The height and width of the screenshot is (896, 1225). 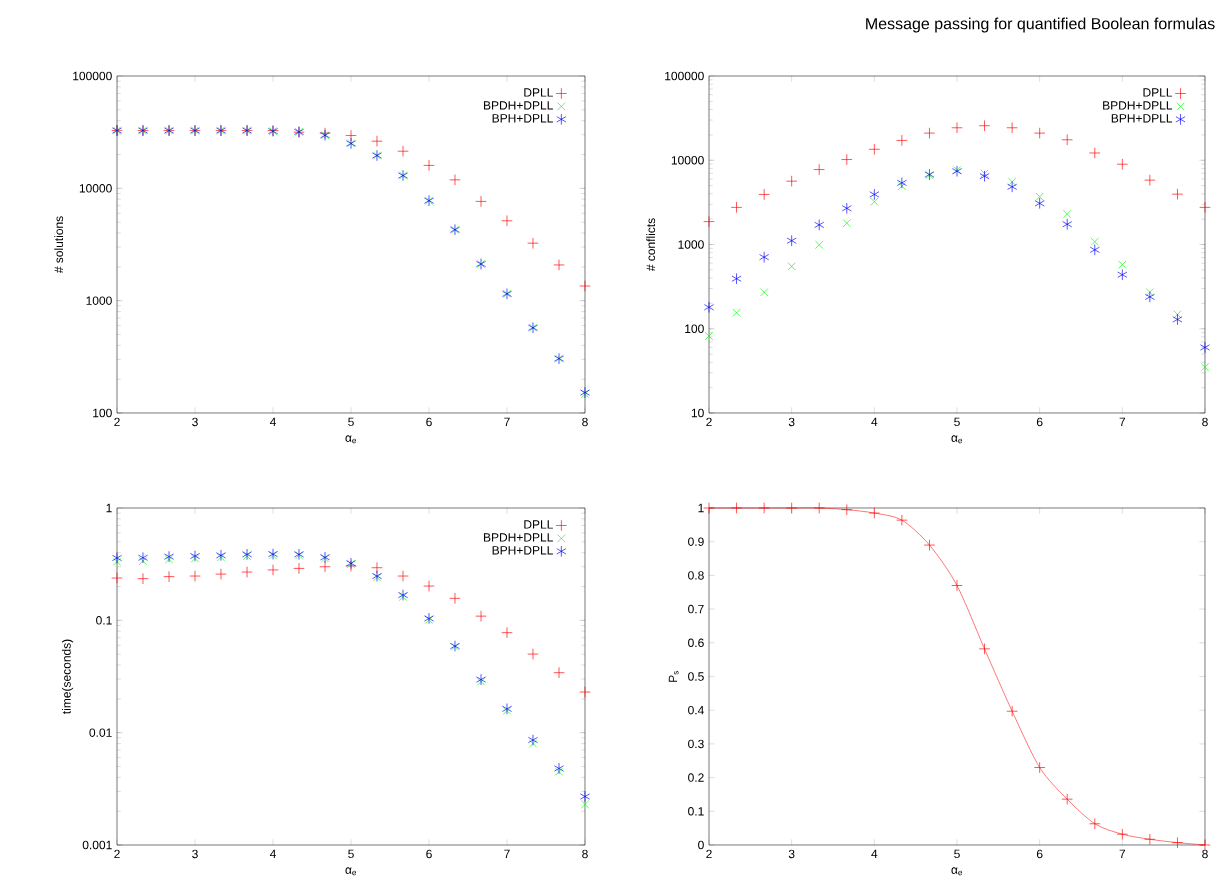 I want to click on legend-label: BPDH+DPLL, so click(x=518, y=537).